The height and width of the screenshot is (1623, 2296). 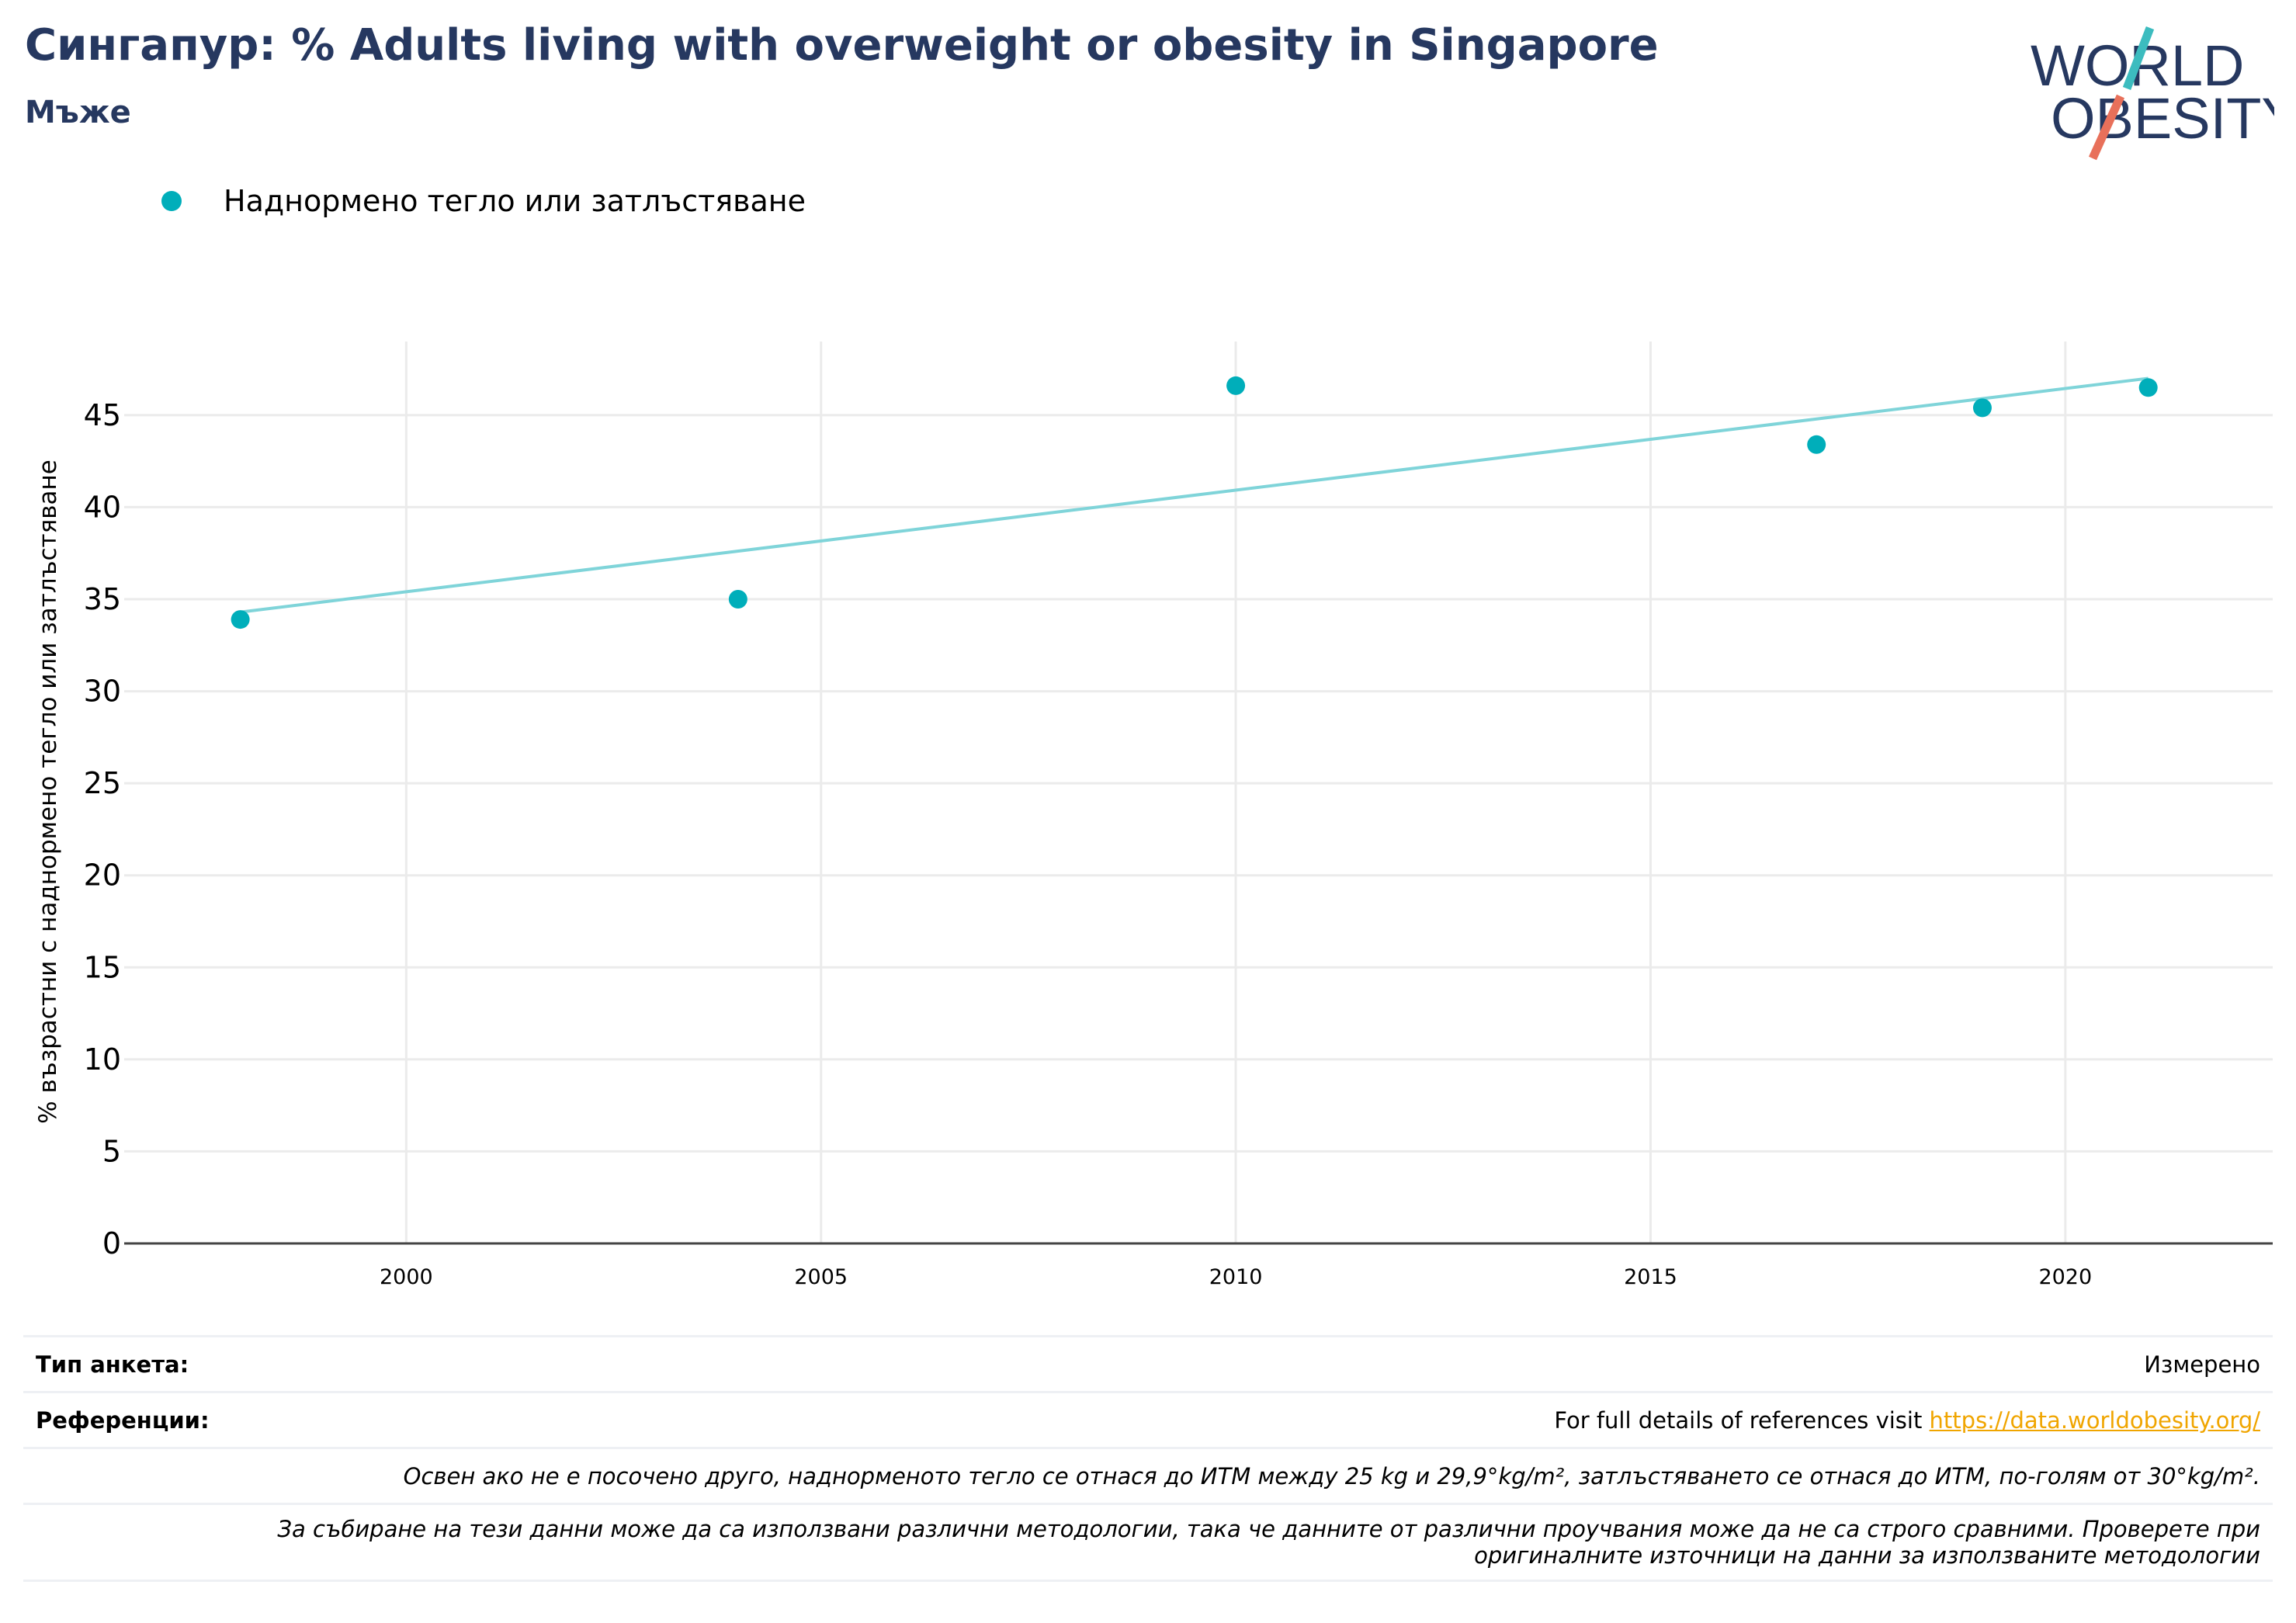 What do you see at coordinates (1650, 1277) in the screenshot?
I see `x-tick-label: 2015` at bounding box center [1650, 1277].